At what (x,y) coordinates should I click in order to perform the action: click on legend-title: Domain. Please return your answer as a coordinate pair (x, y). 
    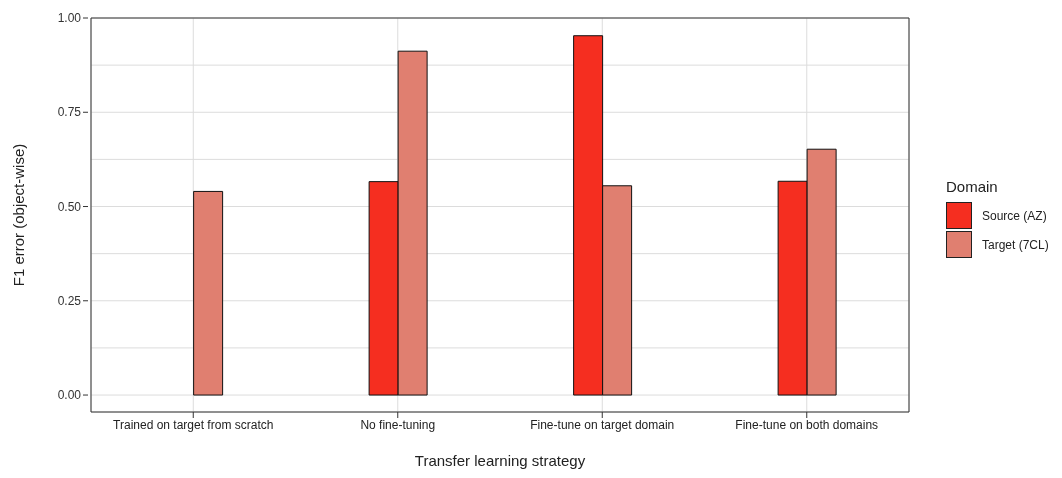
    Looking at the image, I should click on (972, 186).